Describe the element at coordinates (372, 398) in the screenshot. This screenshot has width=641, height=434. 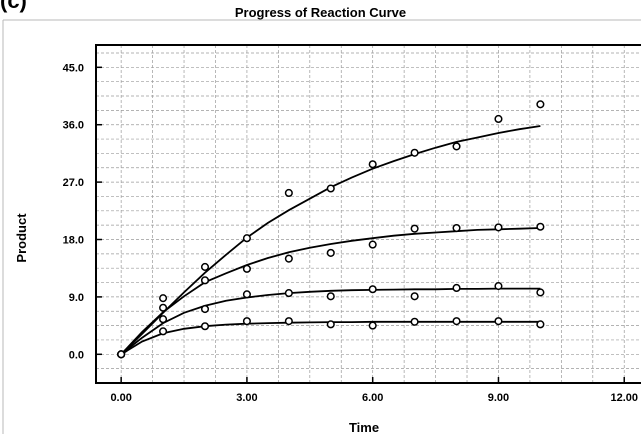
I see `x-tick-label: 6.00` at that location.